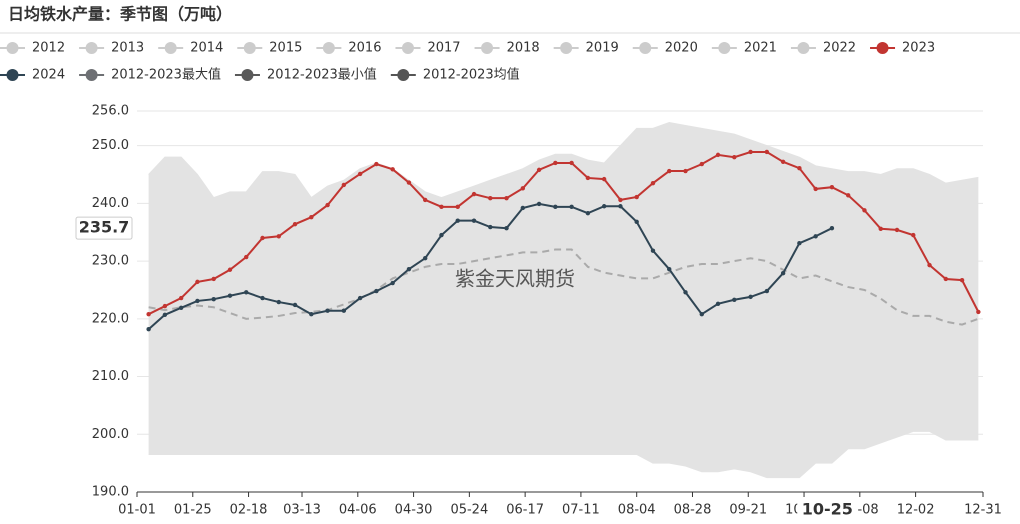  I want to click on x-tick-label: 06-17, so click(525, 510).